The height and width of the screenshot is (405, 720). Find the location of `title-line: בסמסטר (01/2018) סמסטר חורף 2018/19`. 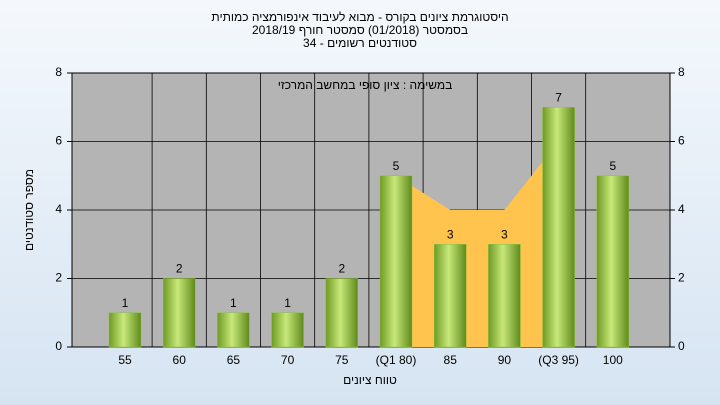

title-line: בסמסטר (01/2018) סמסטר חורף 2018/19 is located at coordinates (360, 30).